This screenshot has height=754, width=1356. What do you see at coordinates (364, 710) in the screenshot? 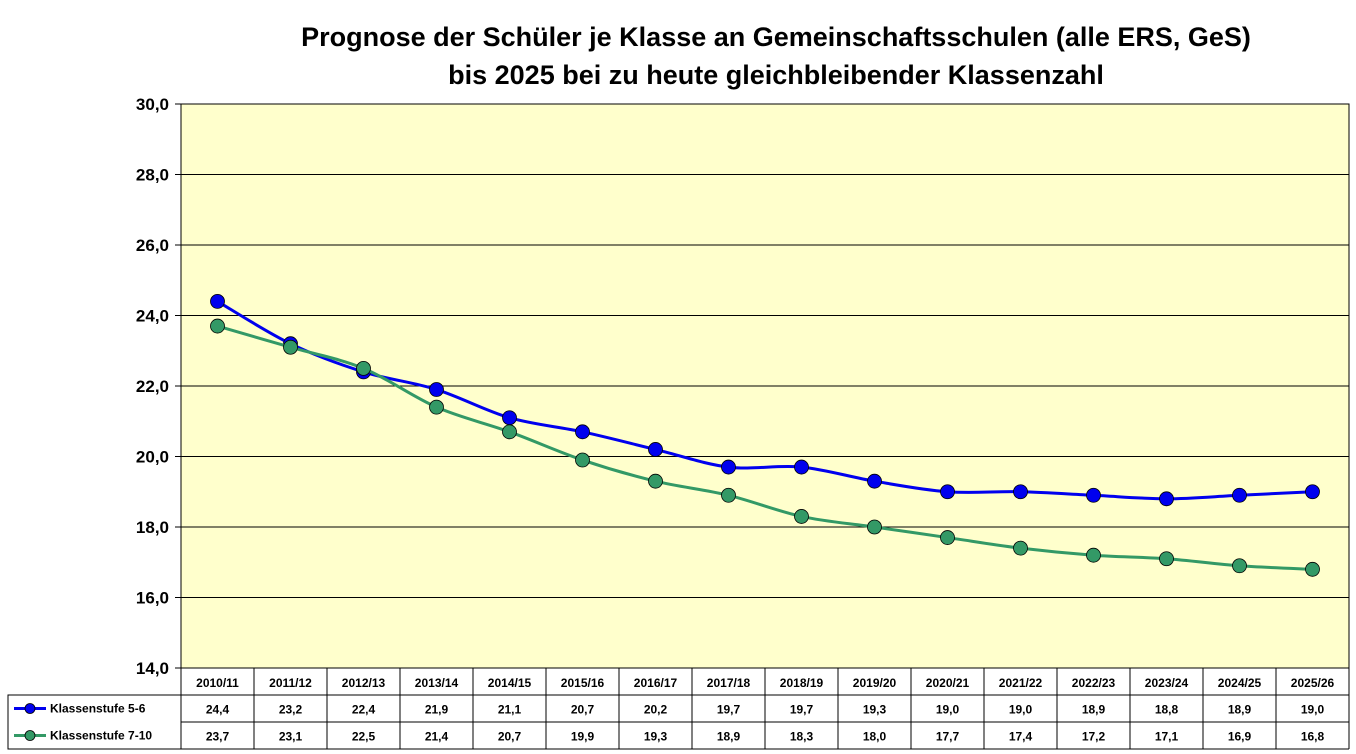
I see `data-value-label: 22,4` at bounding box center [364, 710].